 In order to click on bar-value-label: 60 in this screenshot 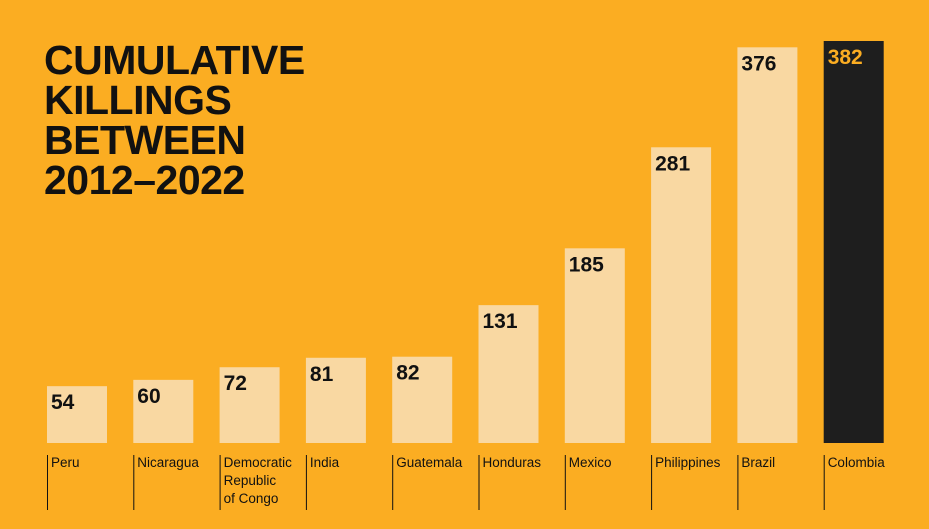, I will do `click(148, 396)`.